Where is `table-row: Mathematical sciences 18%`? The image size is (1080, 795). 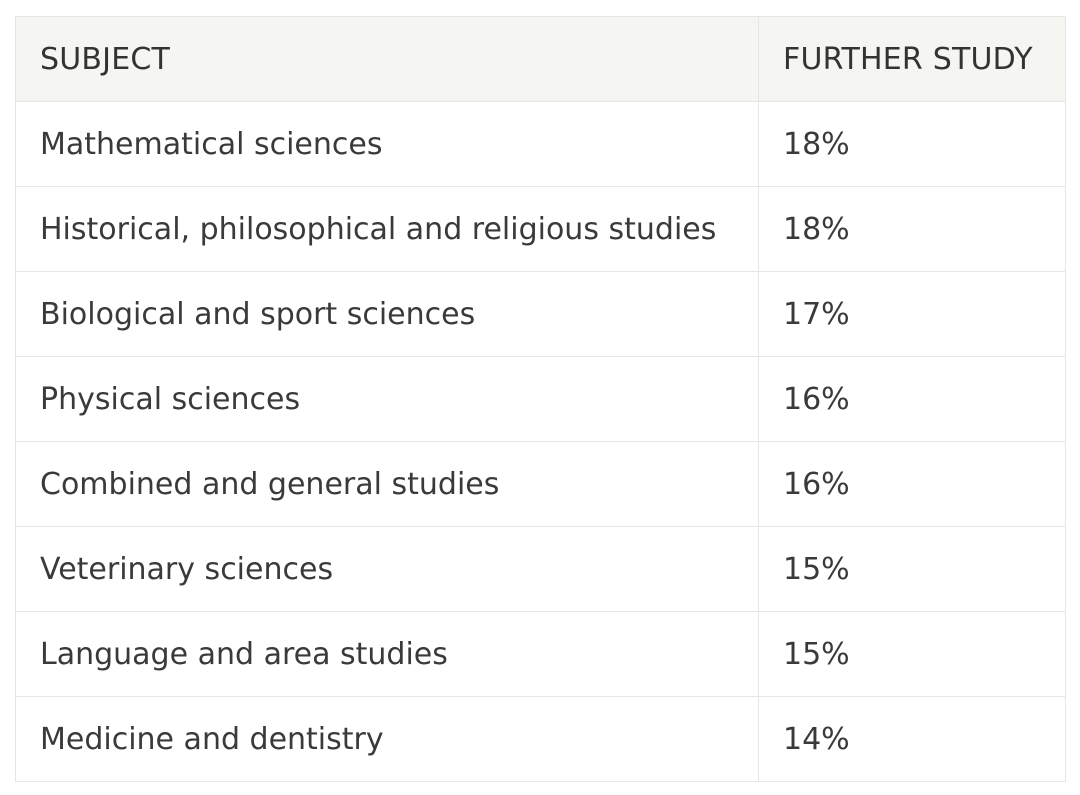
table-row: Mathematical sciences 18% is located at coordinates (540, 144).